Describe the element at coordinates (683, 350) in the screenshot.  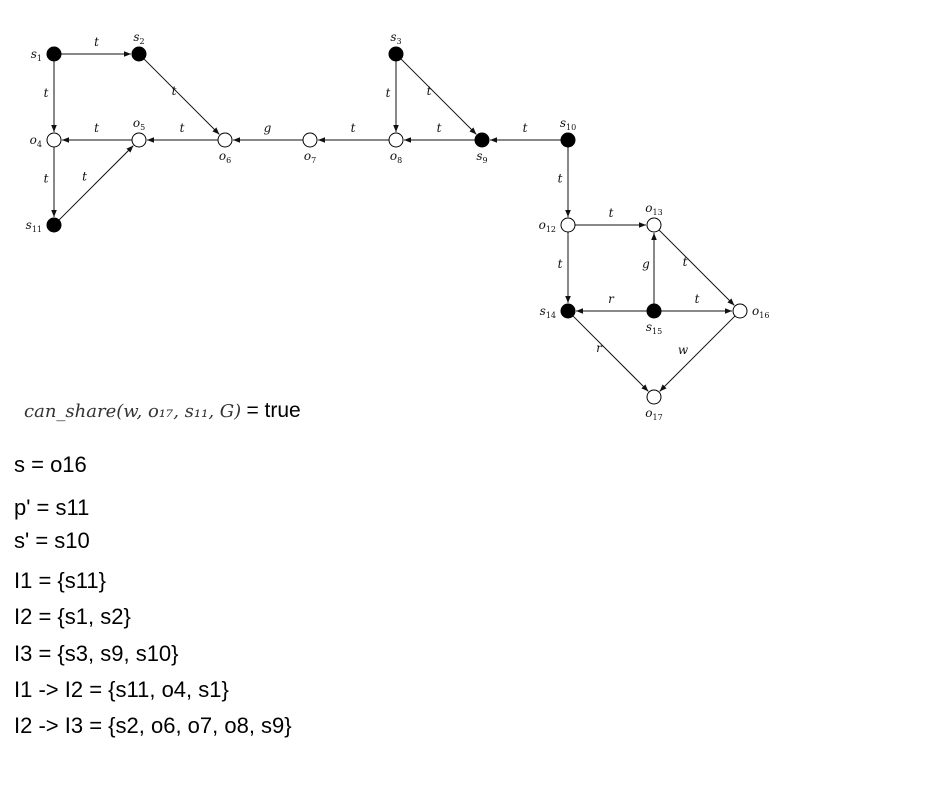
I see `edge-label-o16-o17: w` at that location.